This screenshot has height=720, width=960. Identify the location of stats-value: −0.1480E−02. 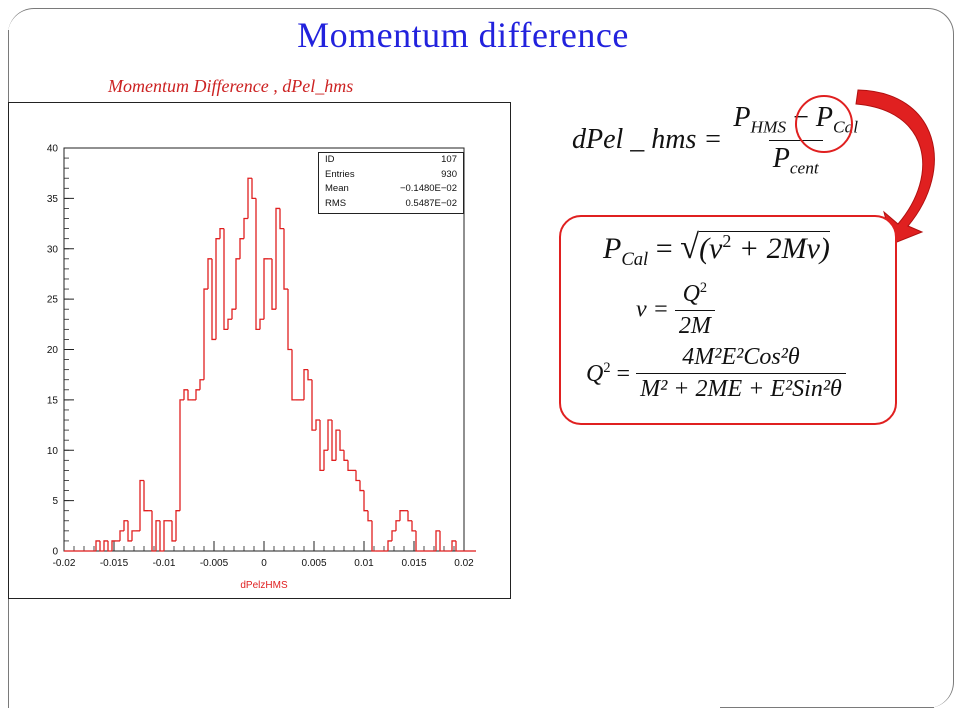
(428, 188).